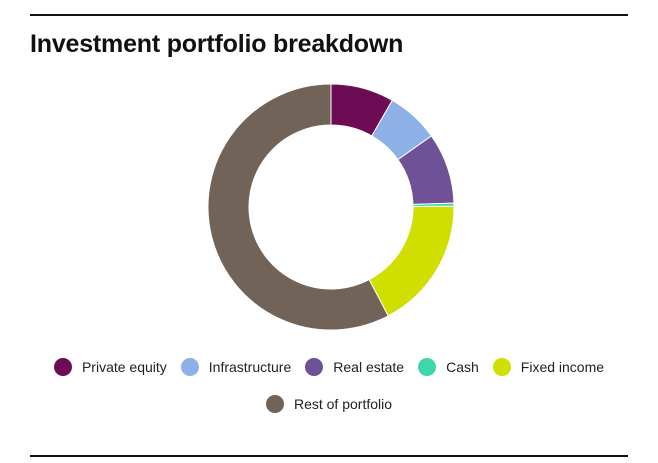  I want to click on slice-fixed-income, so click(411, 261).